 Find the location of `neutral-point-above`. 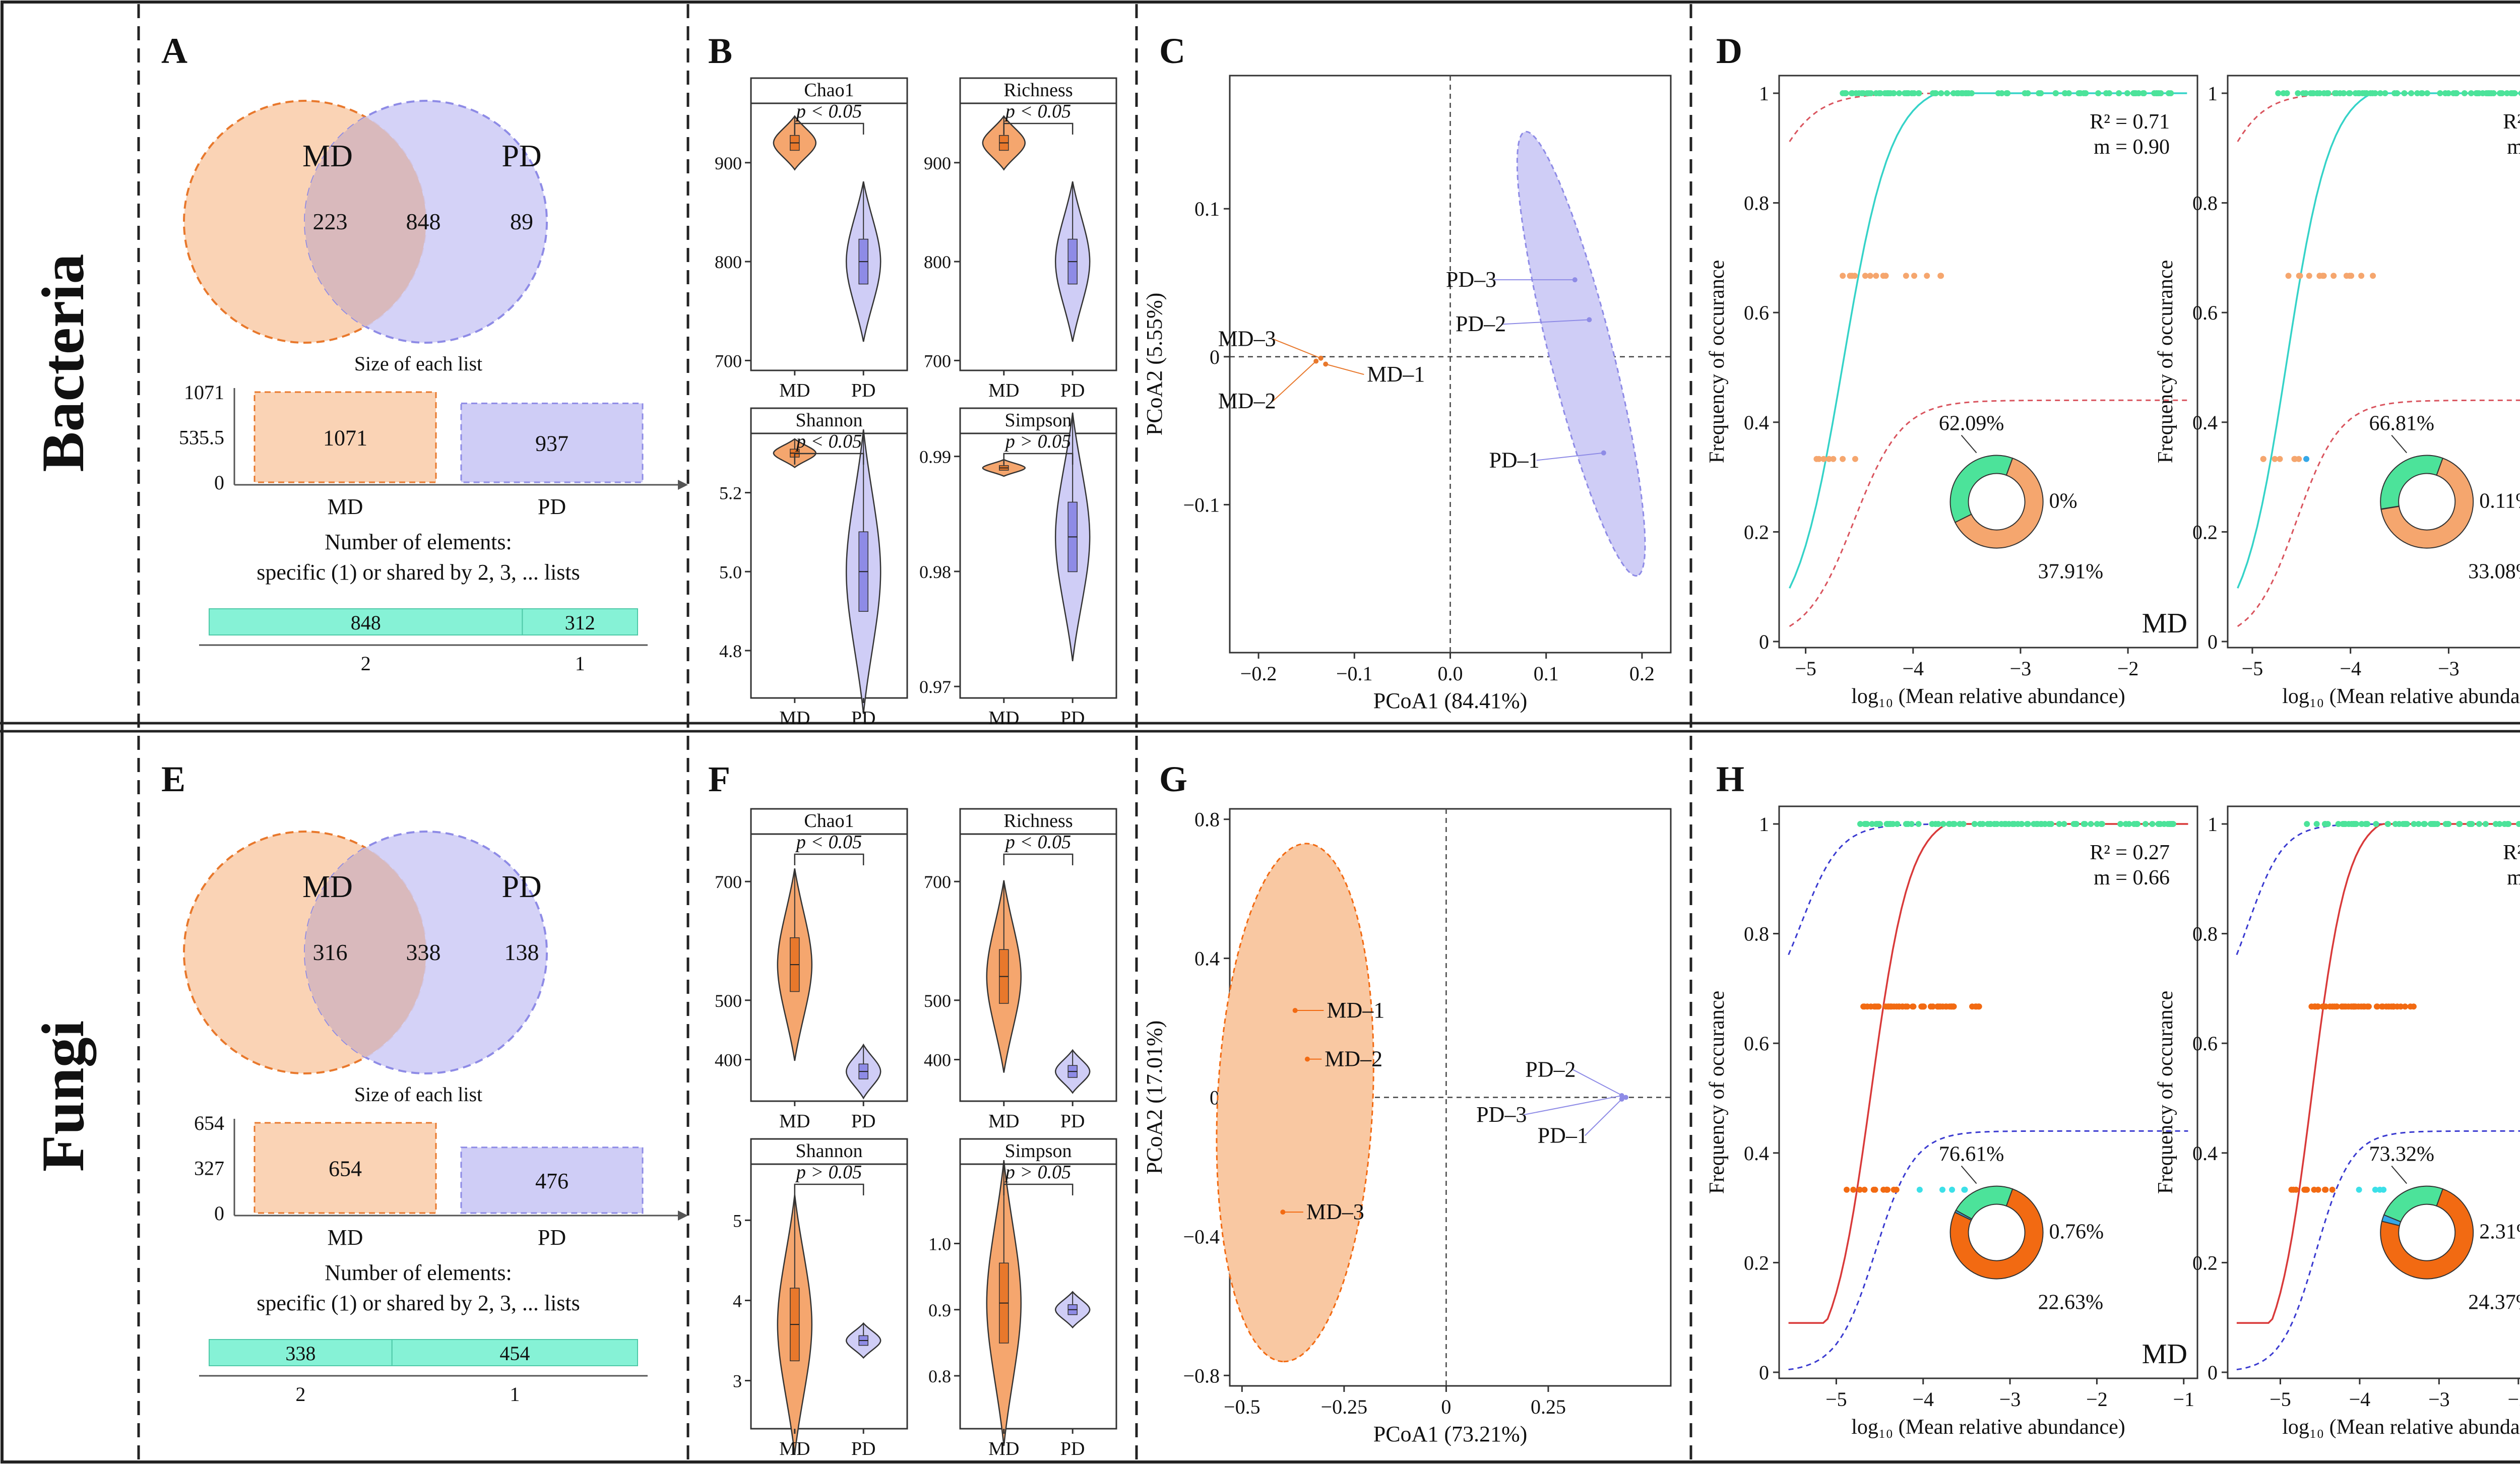

neutral-point-above is located at coordinates (2306, 459).